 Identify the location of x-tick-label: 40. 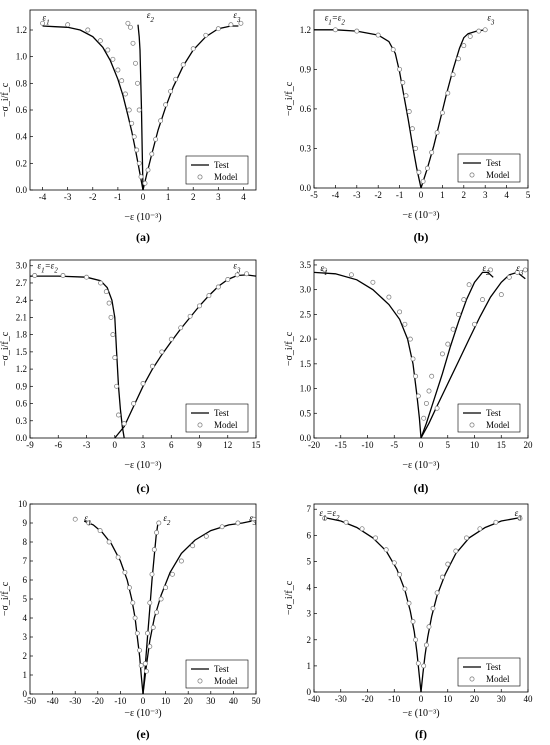
(234, 701).